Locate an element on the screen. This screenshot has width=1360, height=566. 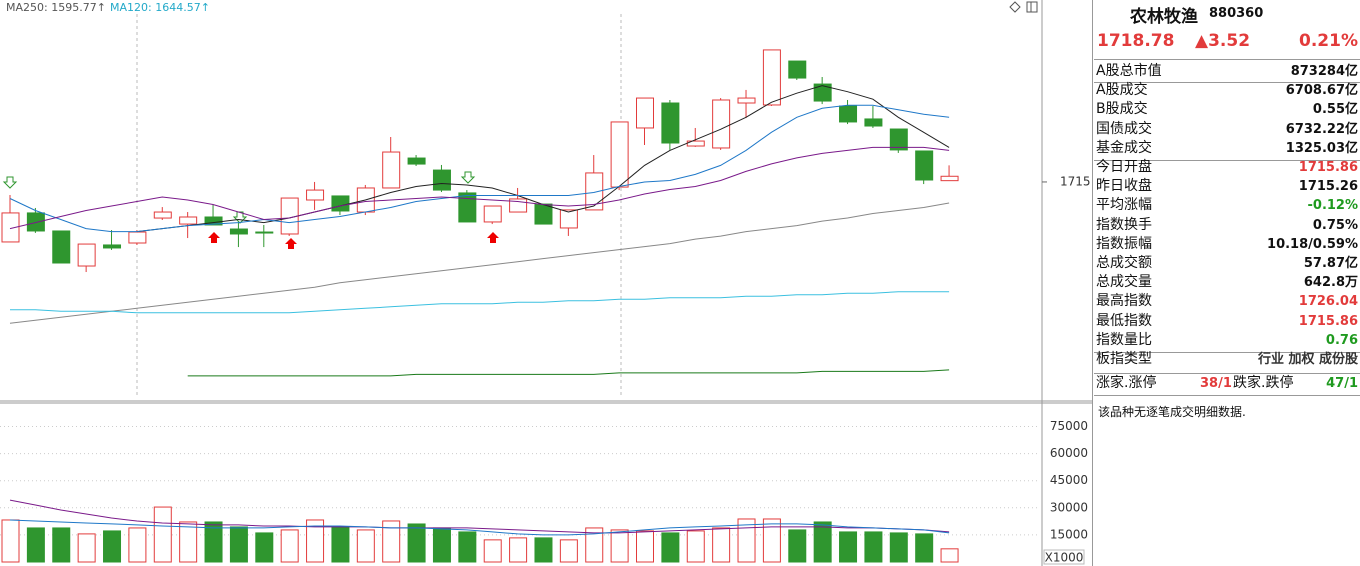
breadth-row: 涨家.涨停 38/1 跌家.跌停 47/1 is located at coordinates (1227, 383).